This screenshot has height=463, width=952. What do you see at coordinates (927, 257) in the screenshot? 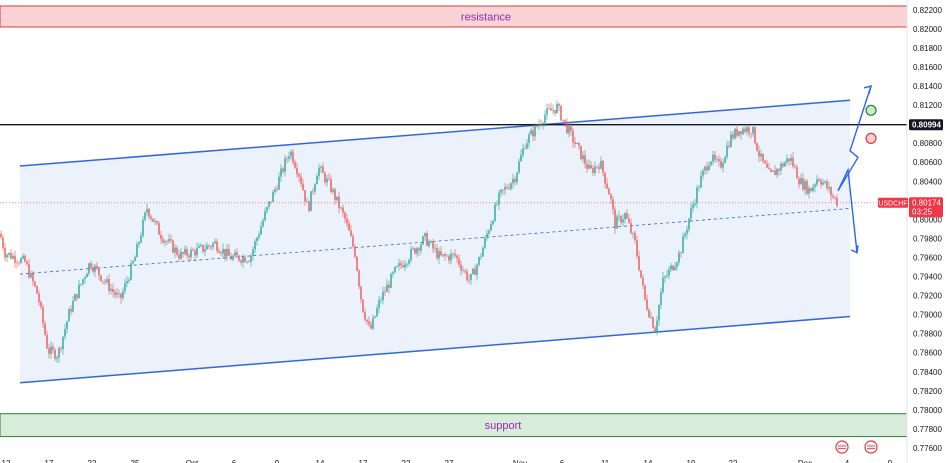
I see `price-tick-label: 0.79600` at bounding box center [927, 257].